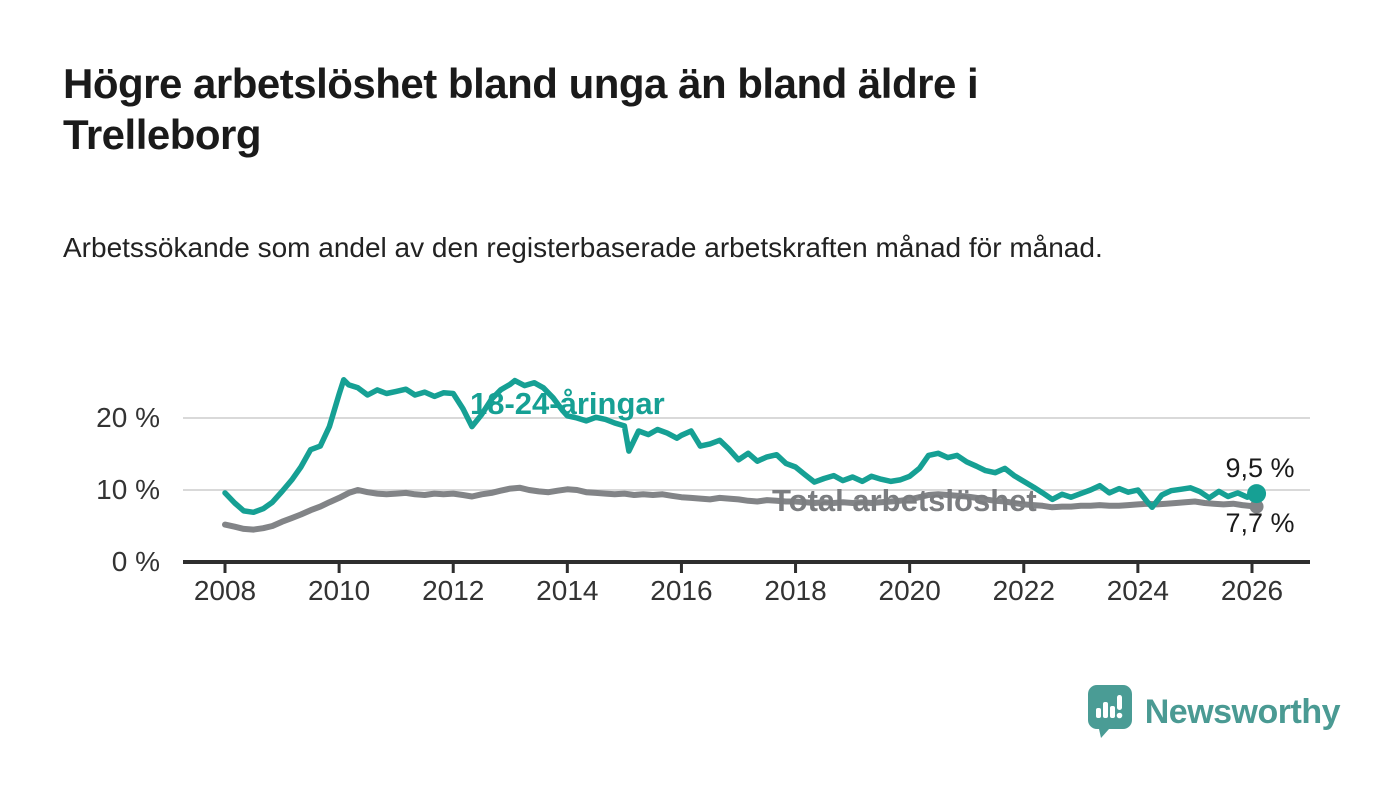  Describe the element at coordinates (567, 590) in the screenshot. I see `x-tick-label-2014: 2014` at that location.